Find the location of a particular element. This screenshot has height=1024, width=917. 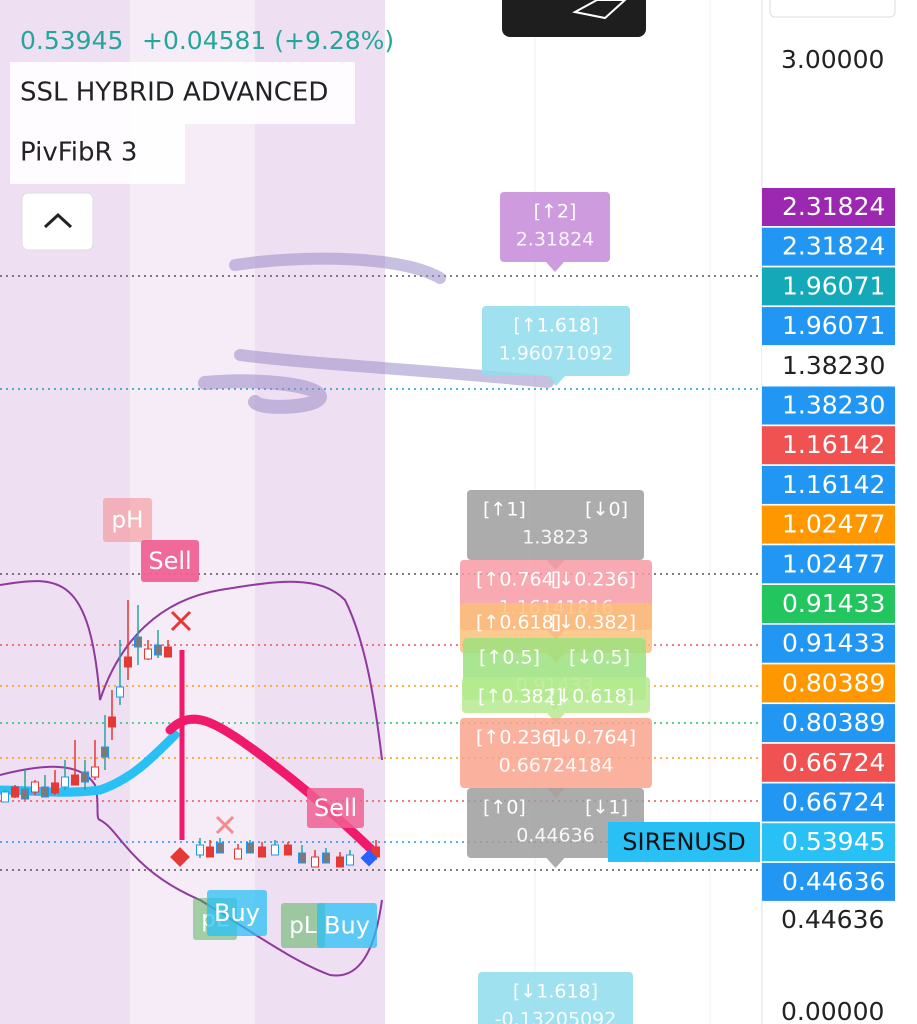

axis-label: 0.44636 is located at coordinates (832, 919).